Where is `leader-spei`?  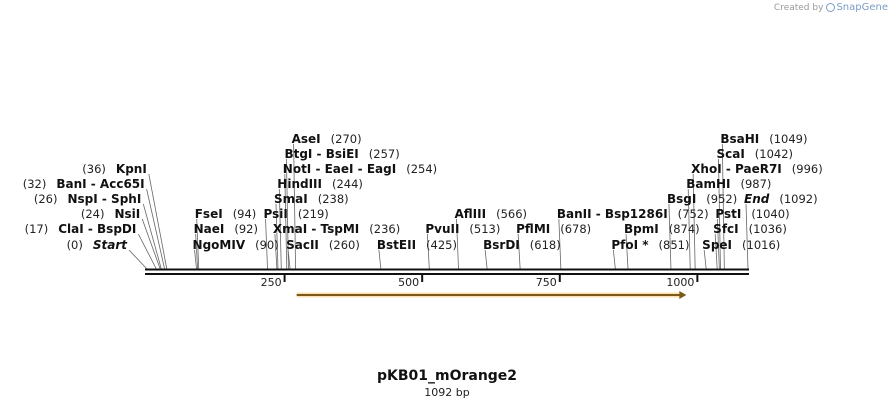
leader-spei is located at coordinates (705, 259).